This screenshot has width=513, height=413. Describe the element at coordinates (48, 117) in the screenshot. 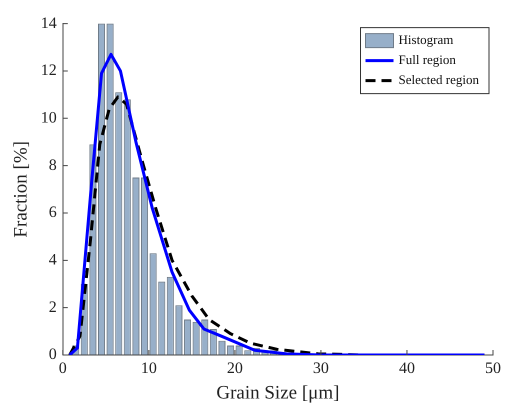

I see `y-tick-label: 10` at that location.